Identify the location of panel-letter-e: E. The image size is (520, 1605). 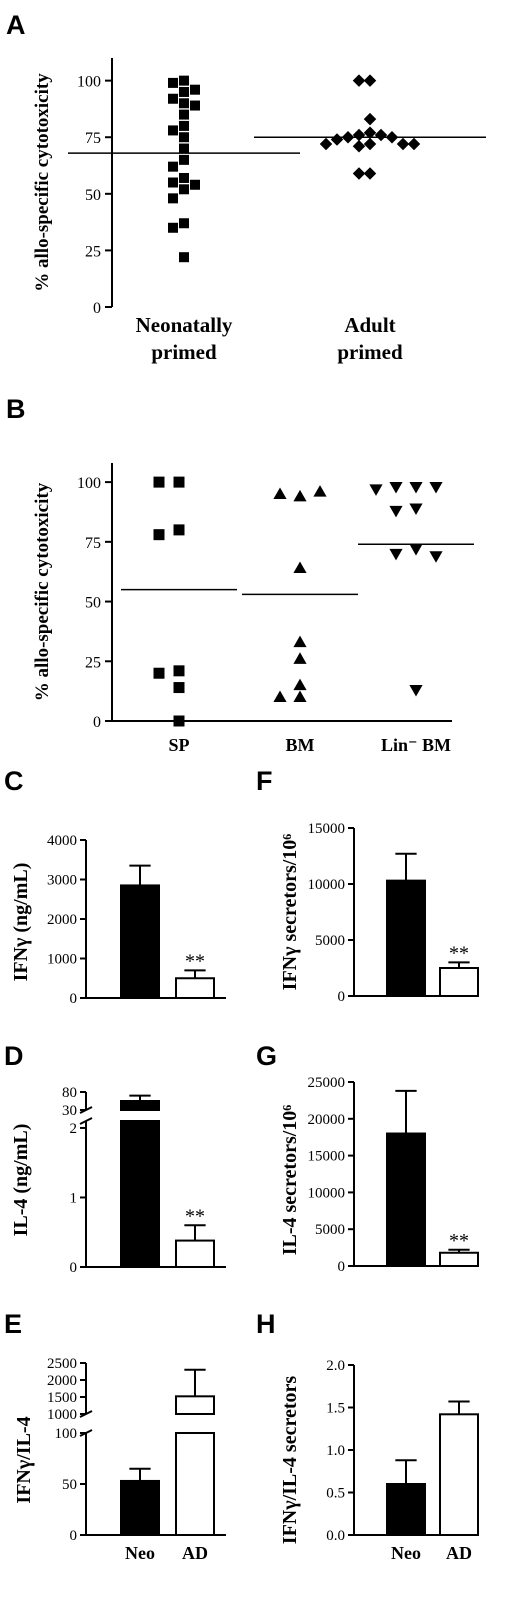
(13, 1324).